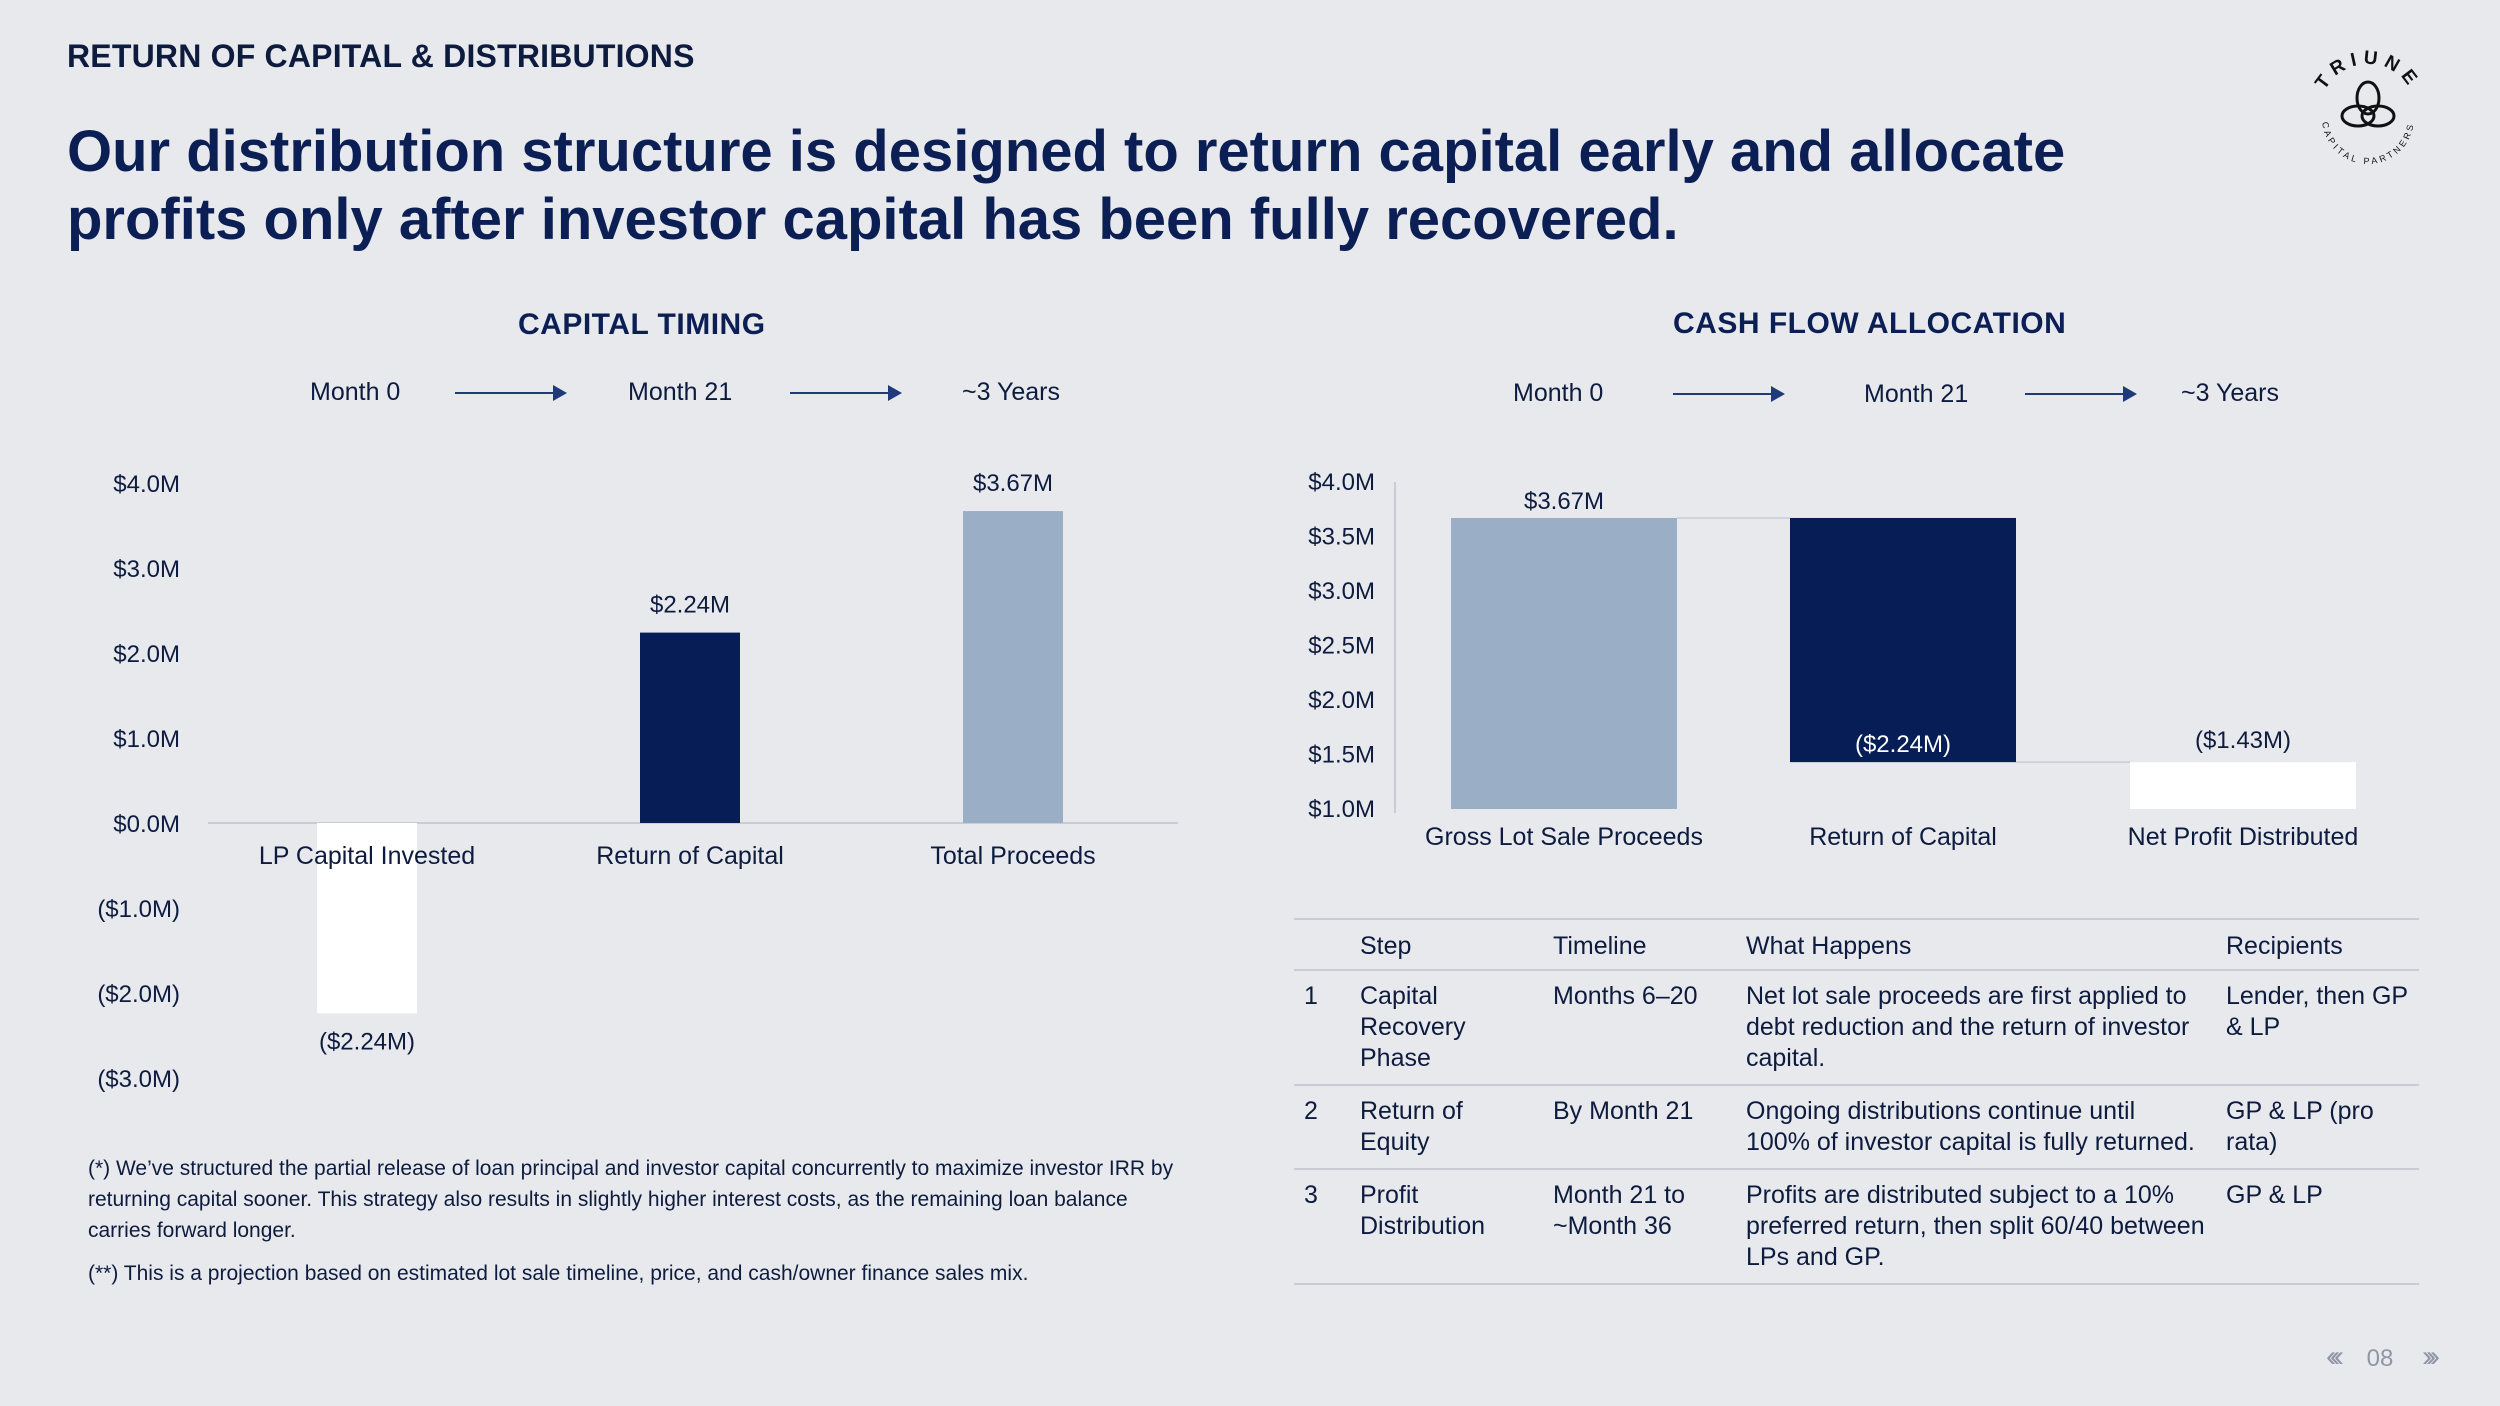 The height and width of the screenshot is (1406, 2500). Describe the element at coordinates (1322, 1028) in the screenshot. I see `table-cell: 1` at that location.